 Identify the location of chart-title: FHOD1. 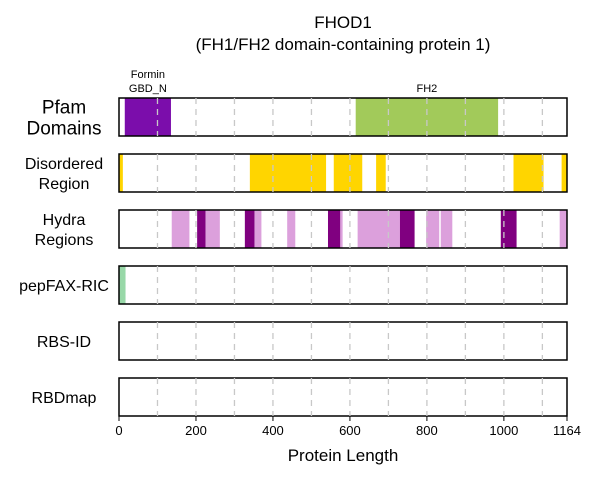
(343, 22).